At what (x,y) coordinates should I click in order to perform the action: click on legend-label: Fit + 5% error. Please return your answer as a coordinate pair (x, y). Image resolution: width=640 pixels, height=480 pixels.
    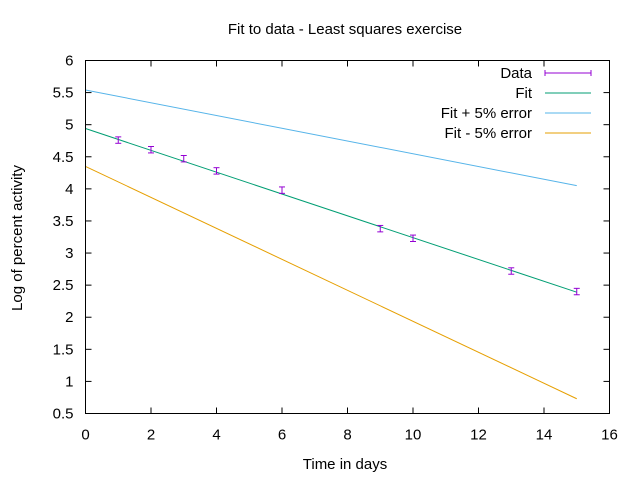
    Looking at the image, I should click on (486, 113).